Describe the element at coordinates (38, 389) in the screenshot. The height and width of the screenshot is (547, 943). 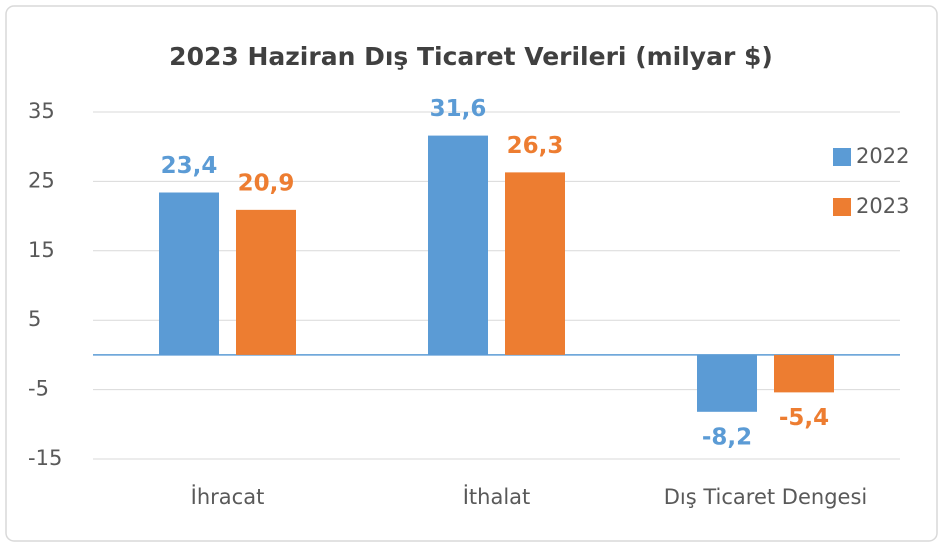
I see `y-tick-label: -5` at that location.